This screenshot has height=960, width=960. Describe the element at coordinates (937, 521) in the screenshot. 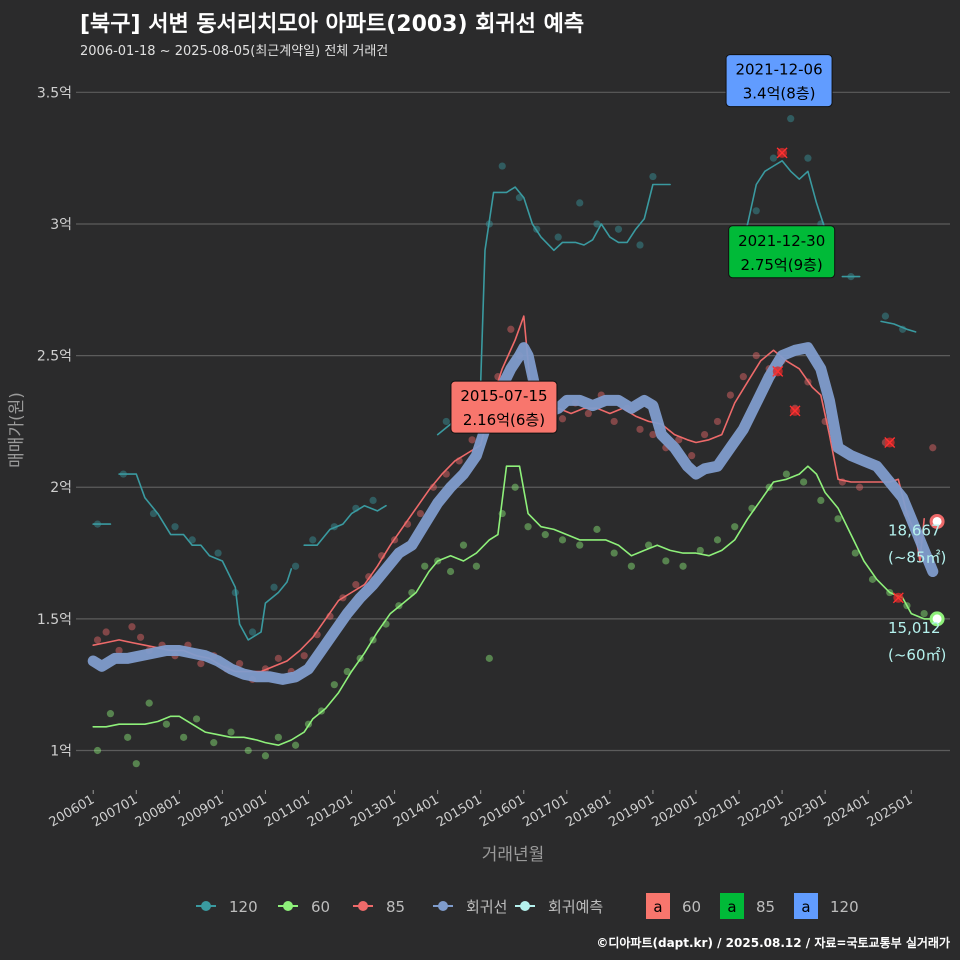

I see `forecast-point` at that location.